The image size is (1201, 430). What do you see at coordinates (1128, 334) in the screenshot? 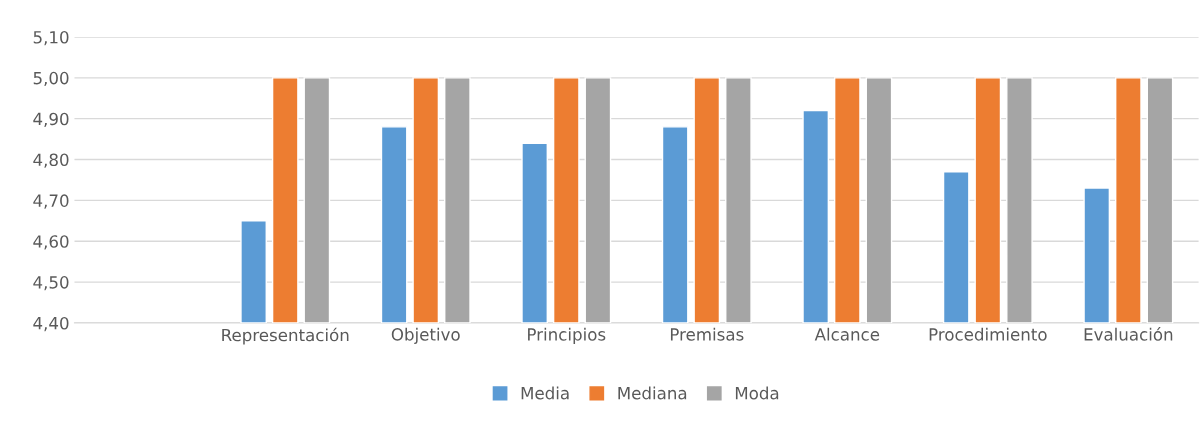
I see `x-tick-label: Evaluación` at bounding box center [1128, 334].